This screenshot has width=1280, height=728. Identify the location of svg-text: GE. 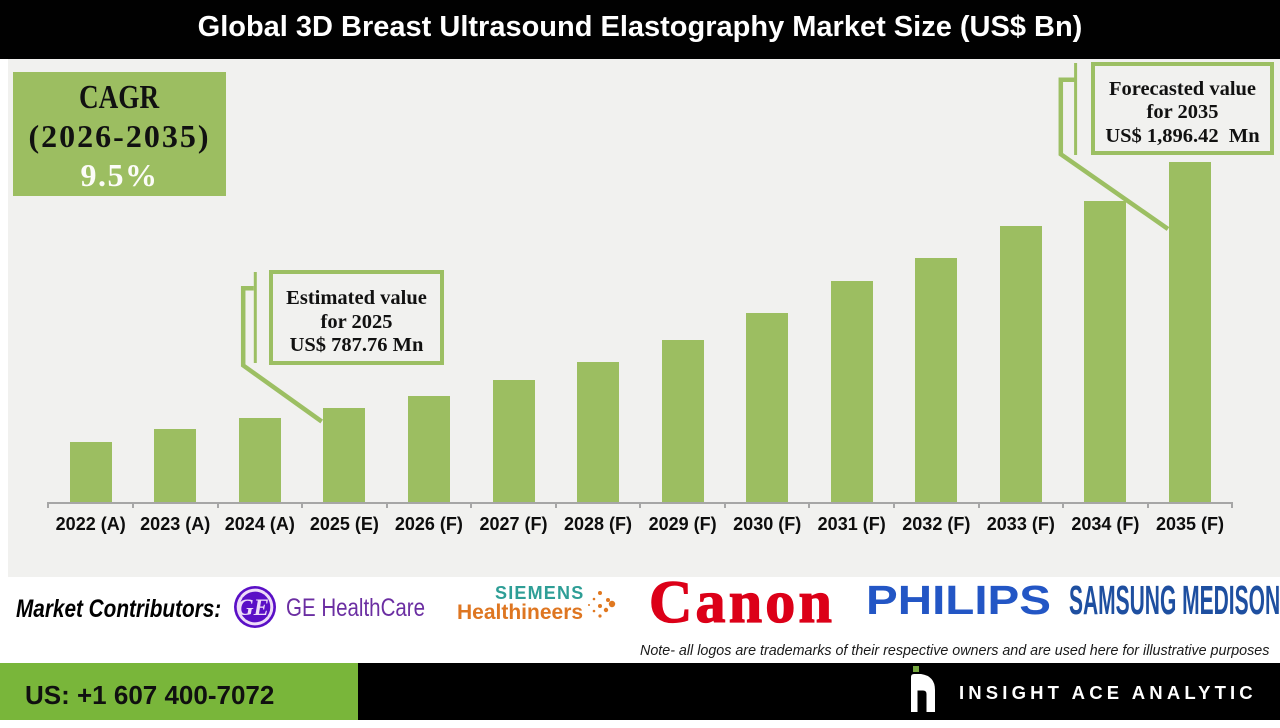
(253, 607).